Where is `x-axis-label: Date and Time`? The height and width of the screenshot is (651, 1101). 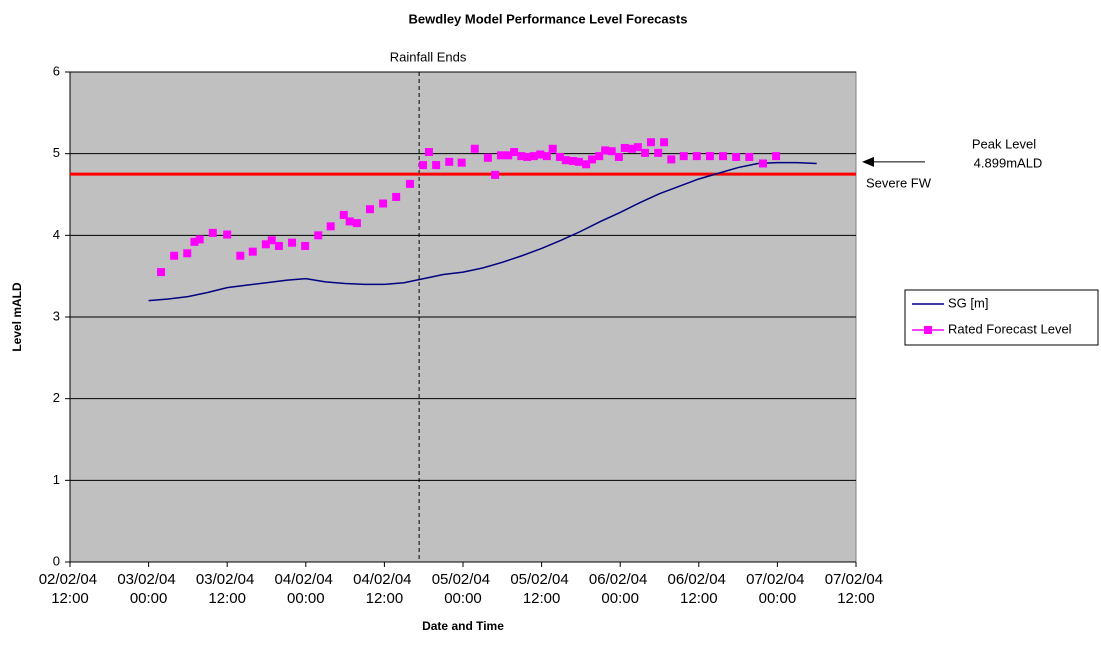 x-axis-label: Date and Time is located at coordinates (463, 626).